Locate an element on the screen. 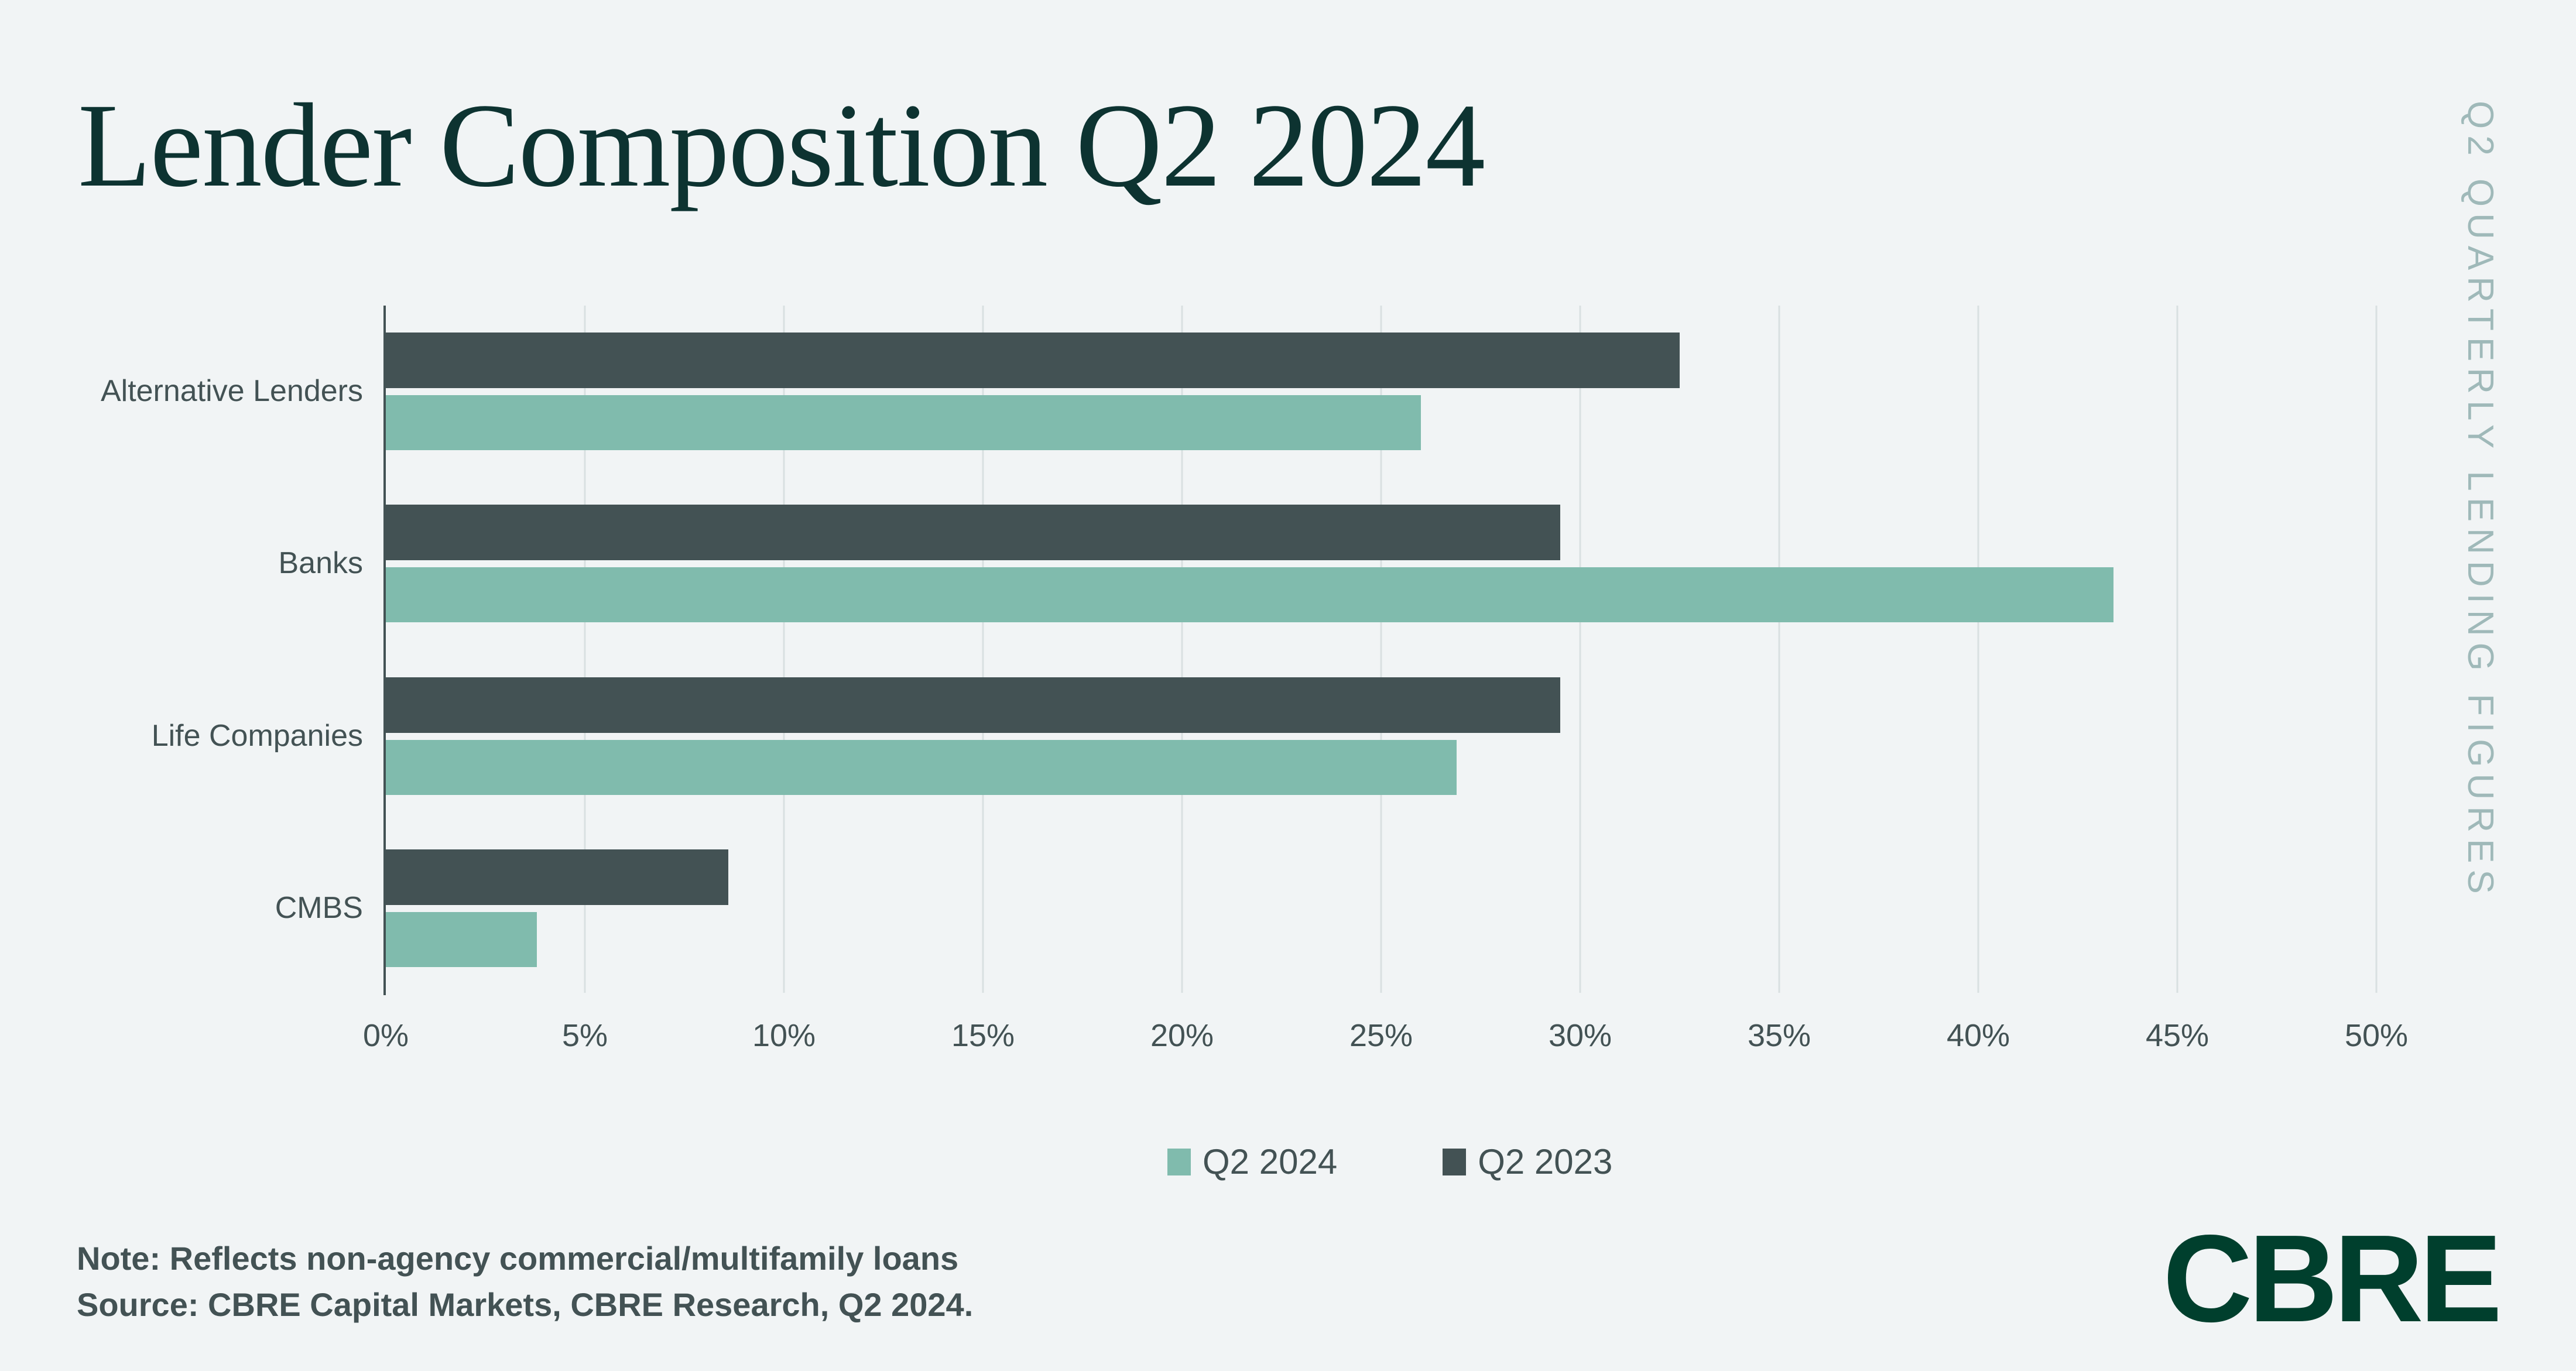  legend-item: Q2 2024 is located at coordinates (1252, 1162).